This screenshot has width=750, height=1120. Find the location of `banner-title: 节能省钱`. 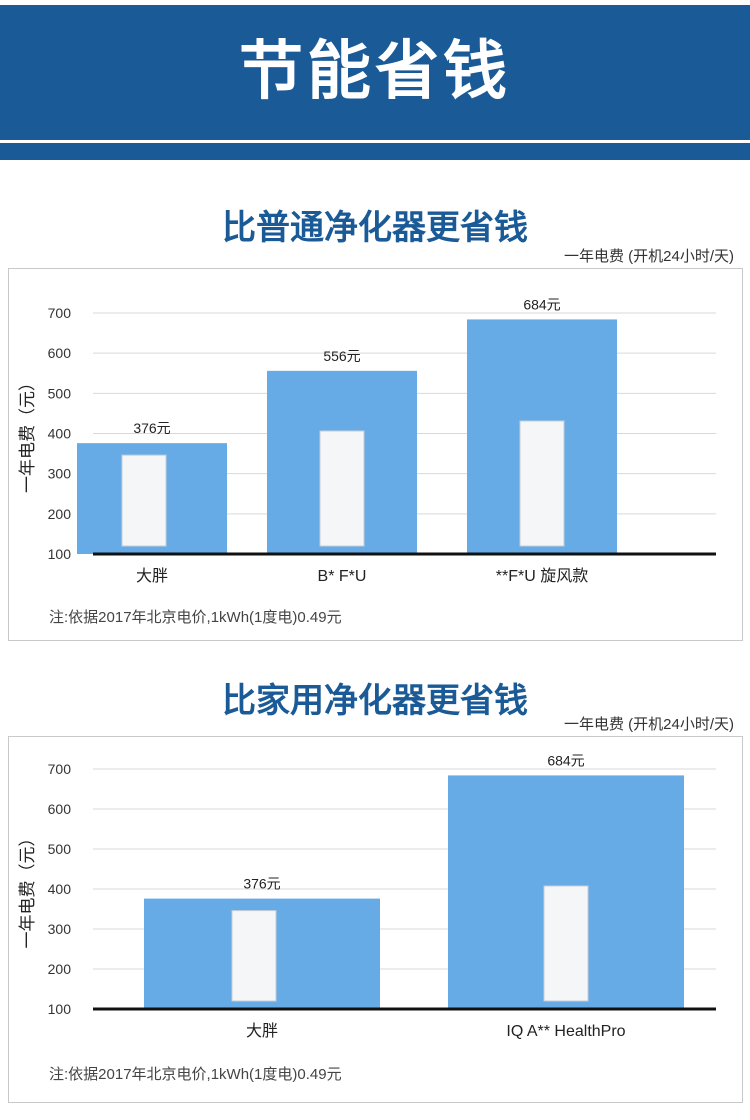

banner-title: 节能省钱 is located at coordinates (375, 72).